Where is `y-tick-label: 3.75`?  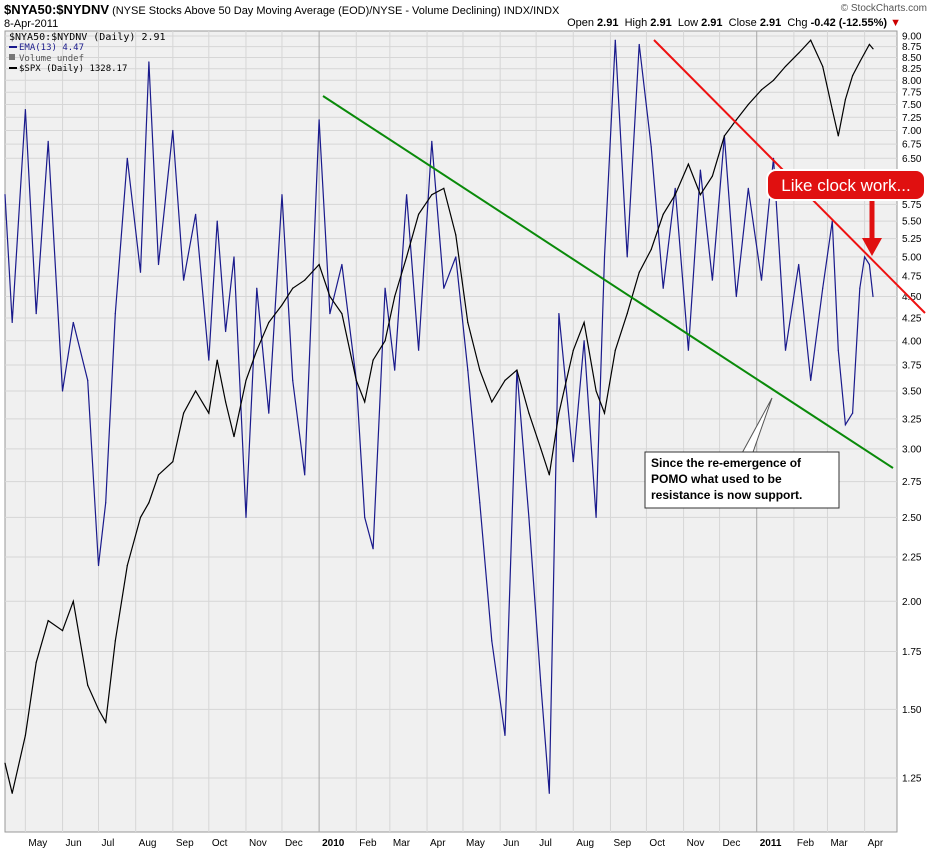
y-tick-label: 3.75 is located at coordinates (912, 366).